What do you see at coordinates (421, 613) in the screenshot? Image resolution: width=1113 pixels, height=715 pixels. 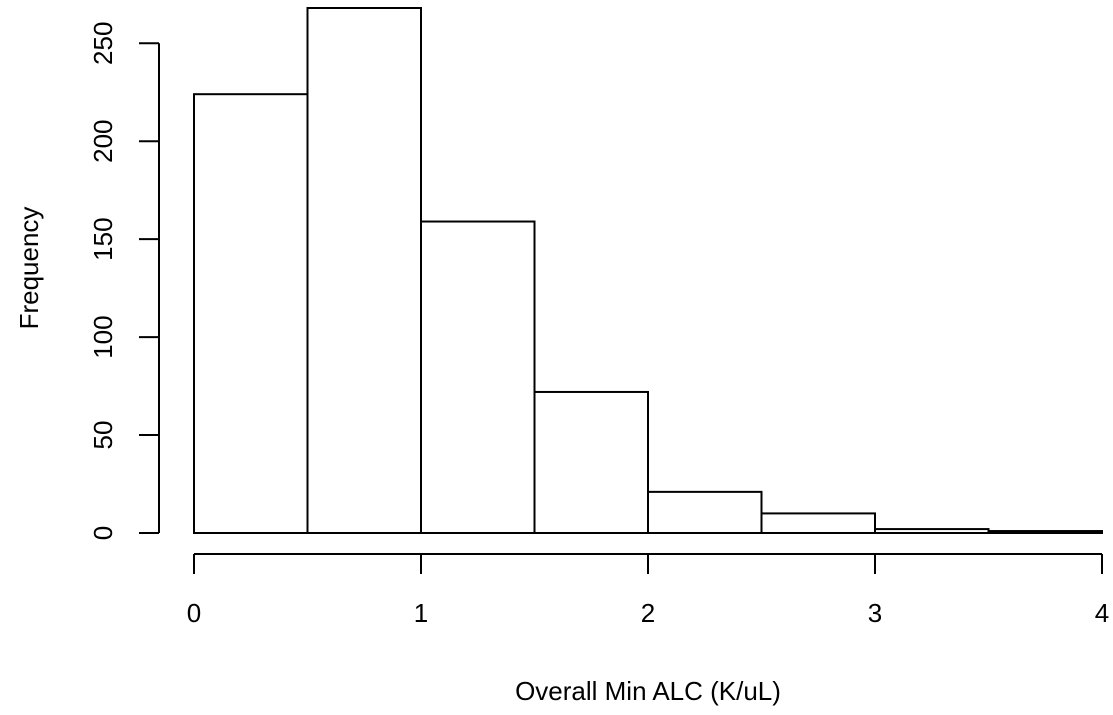 I see `x-tick-label-1: 1` at bounding box center [421, 613].